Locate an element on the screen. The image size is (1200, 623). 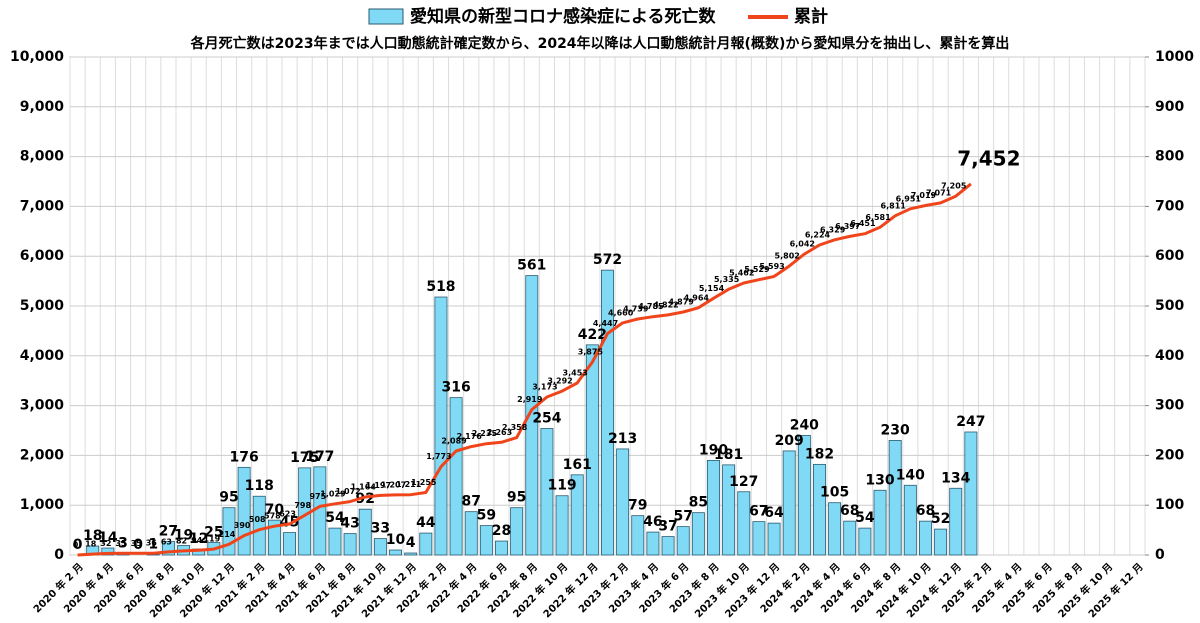
bar-label: 28 is located at coordinates (501, 531).